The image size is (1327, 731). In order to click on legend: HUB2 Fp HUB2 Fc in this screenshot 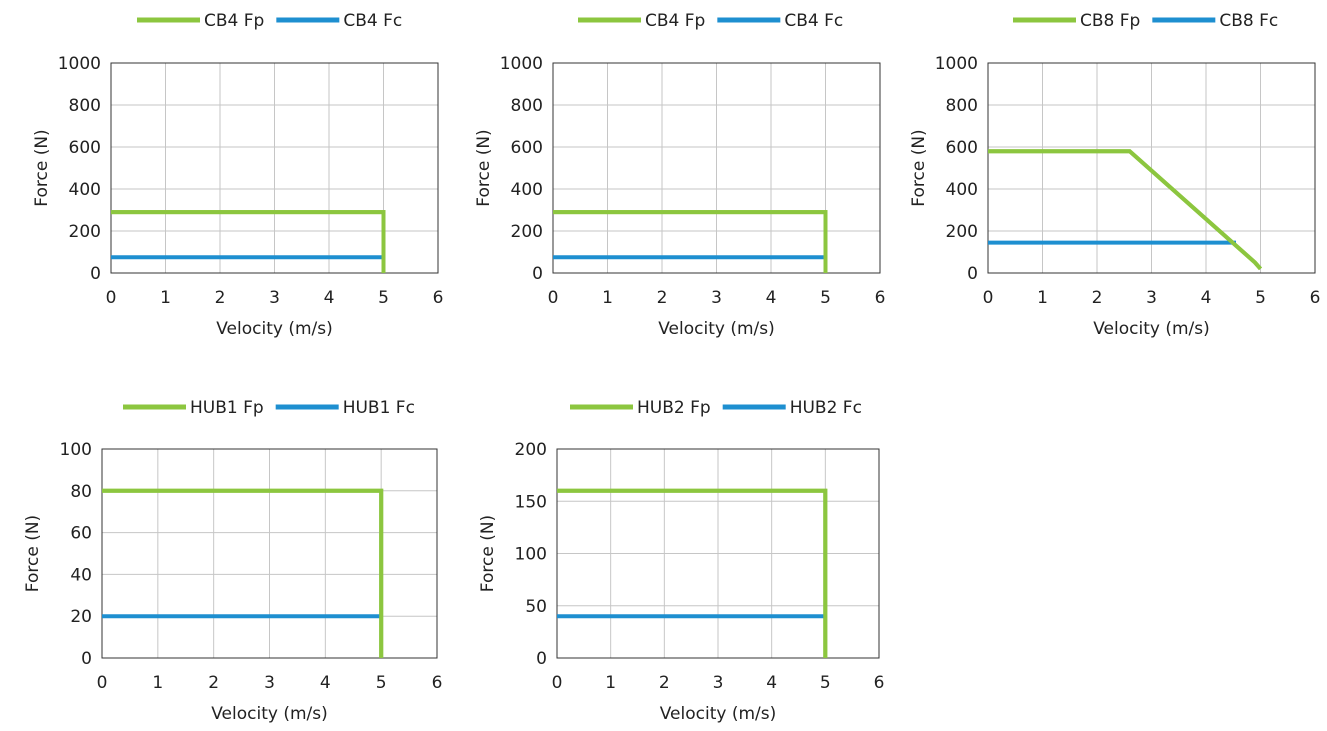, I will do `click(716, 408)`.